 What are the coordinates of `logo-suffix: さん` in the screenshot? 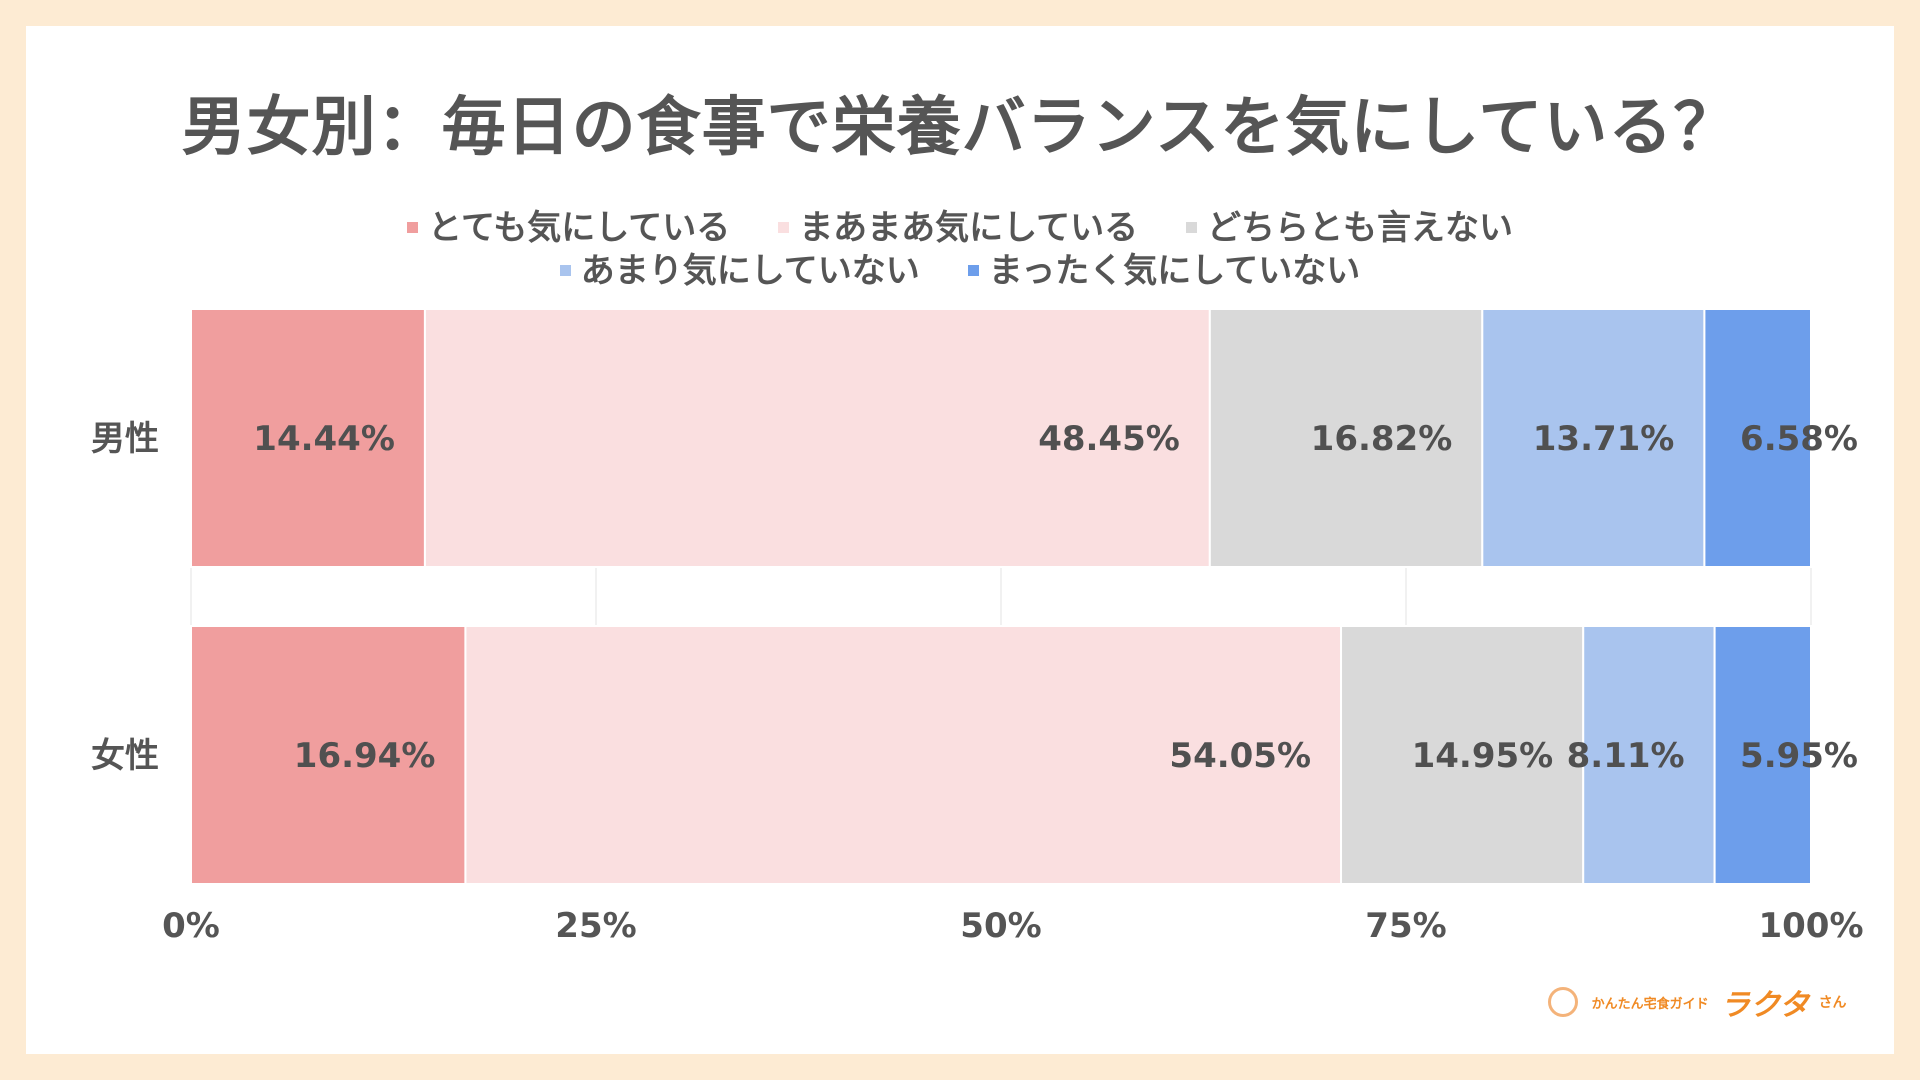 It's located at (1832, 1003).